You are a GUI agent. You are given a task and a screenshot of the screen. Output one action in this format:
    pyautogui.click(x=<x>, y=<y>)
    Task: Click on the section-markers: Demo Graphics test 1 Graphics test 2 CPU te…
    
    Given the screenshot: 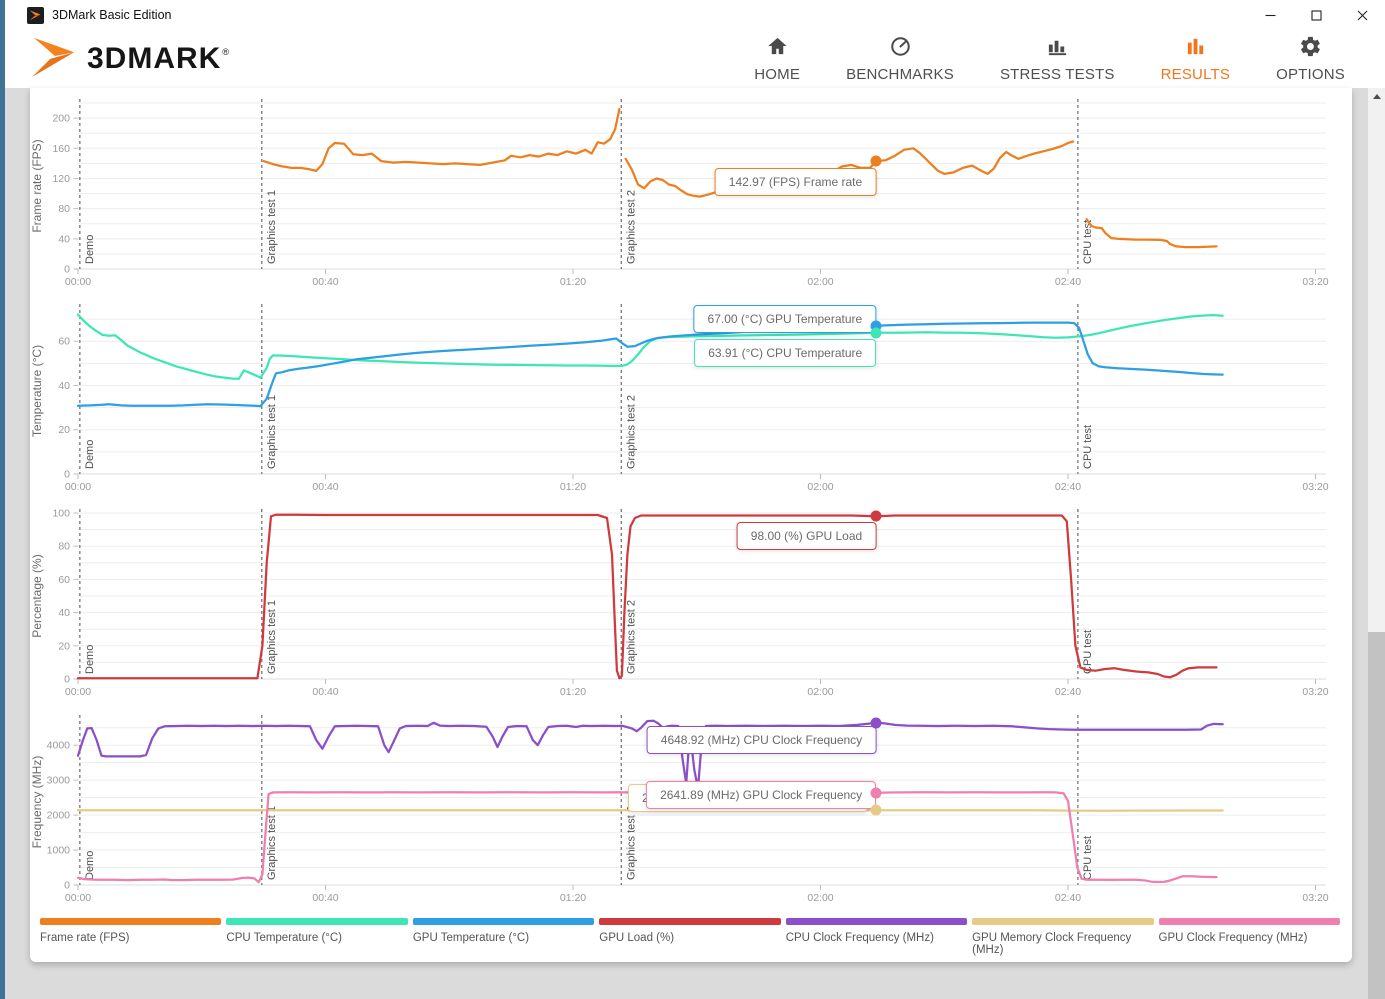 What is the action you would take?
    pyautogui.click(x=586, y=184)
    